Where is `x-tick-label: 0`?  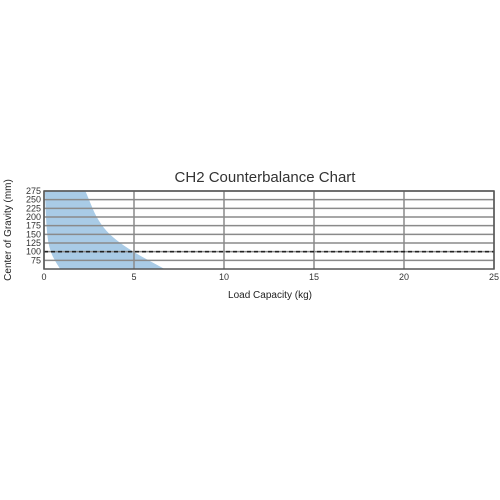 x-tick-label: 0 is located at coordinates (43, 277).